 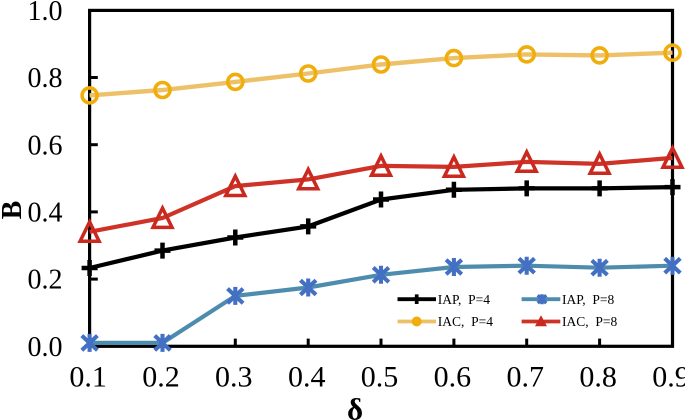 I want to click on svg-text: IAC, P=4, so click(x=465, y=321).